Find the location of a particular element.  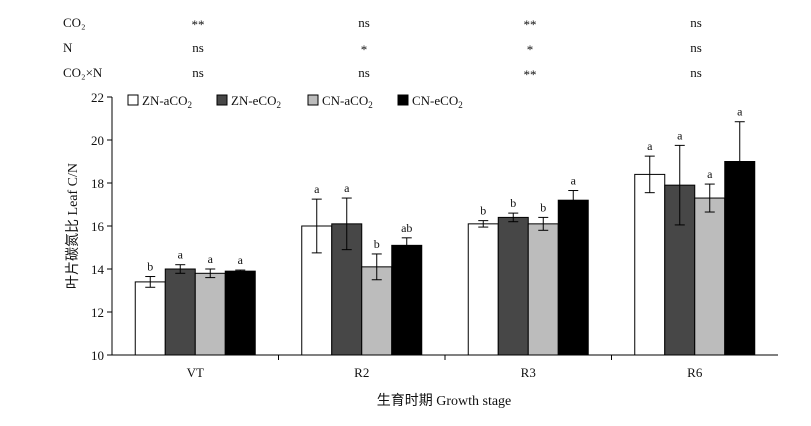

significance-letter: ab is located at coordinates (406, 228).